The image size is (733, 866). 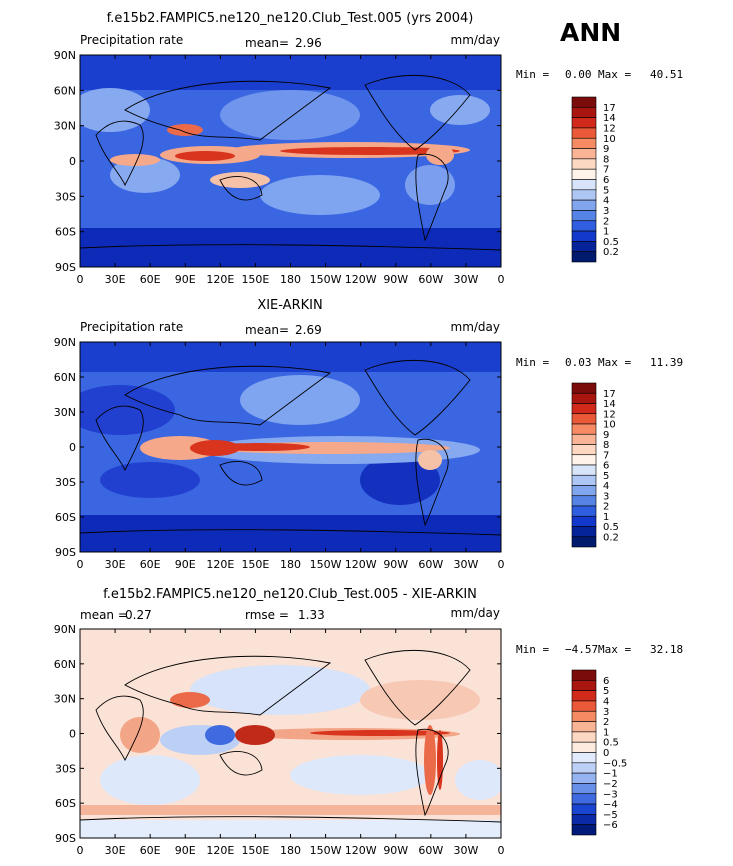 I want to click on left-label: Precipitation rate, so click(x=131, y=327).